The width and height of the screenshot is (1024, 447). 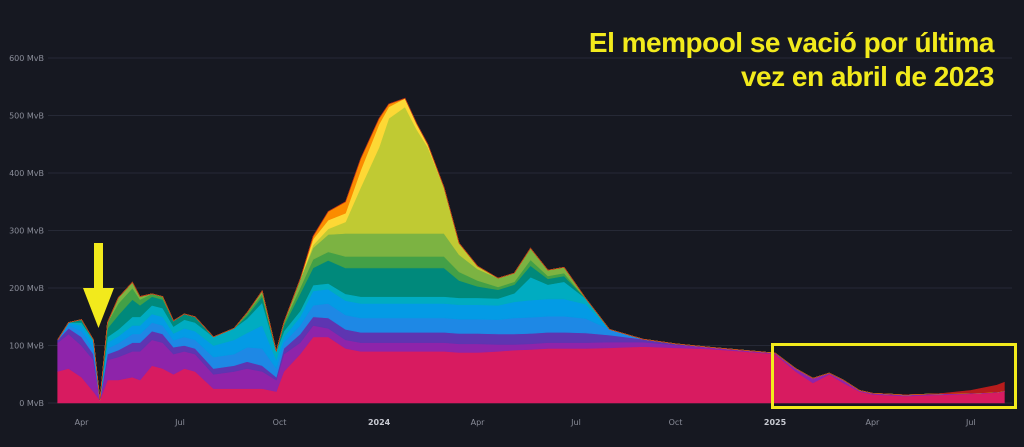 What do you see at coordinates (26, 116) in the screenshot?
I see `y-tick-label: 500 MvB` at bounding box center [26, 116].